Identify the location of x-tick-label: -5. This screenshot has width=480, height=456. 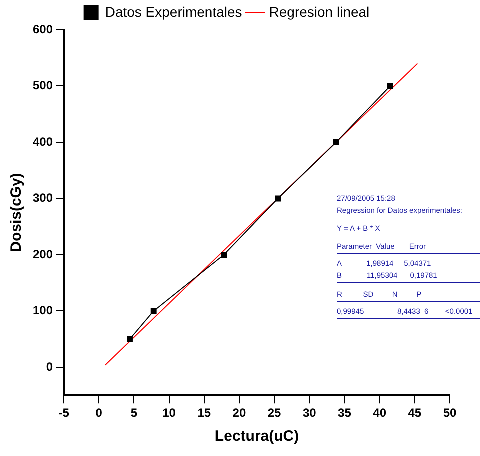
(64, 413).